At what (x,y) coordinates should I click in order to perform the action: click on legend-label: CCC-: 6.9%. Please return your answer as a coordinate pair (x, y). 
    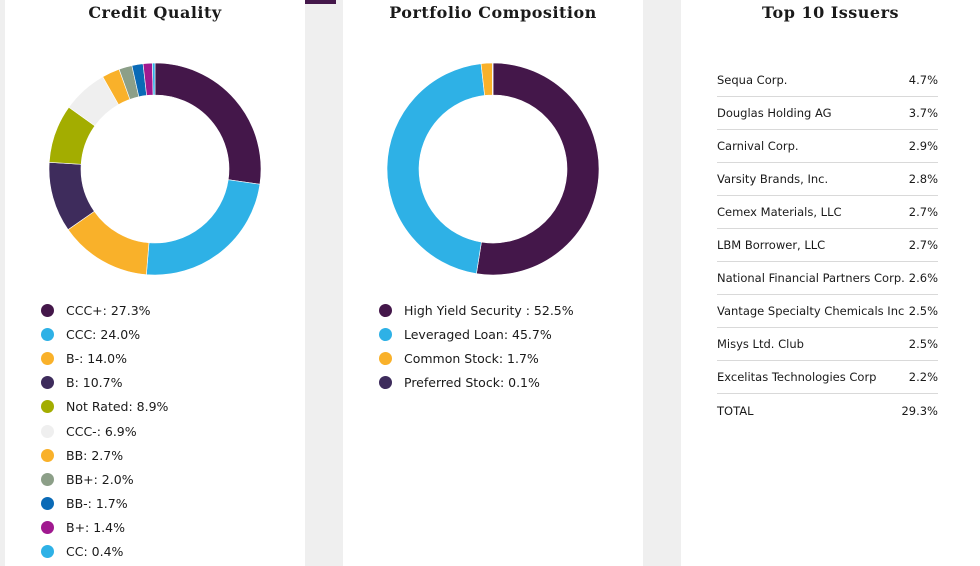
    Looking at the image, I should click on (101, 431).